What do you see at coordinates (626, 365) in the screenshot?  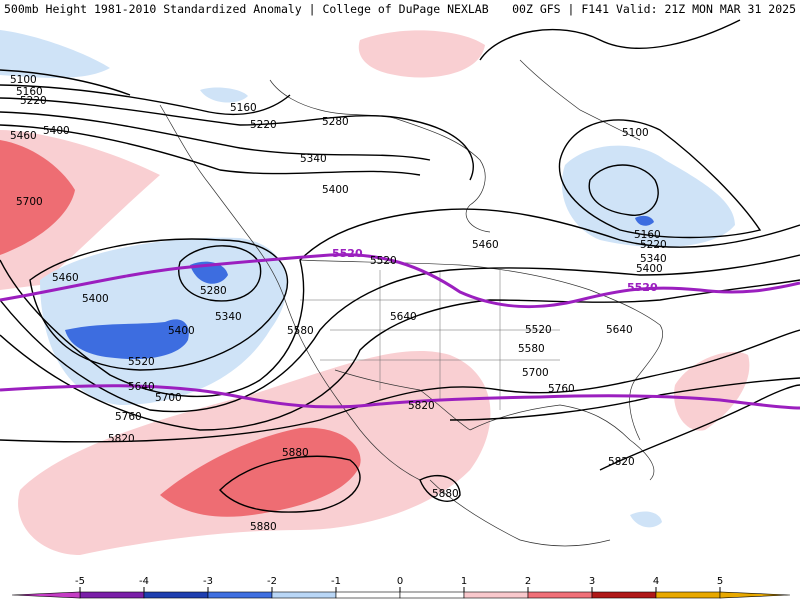 I see `east-coastline` at bounding box center [626, 365].